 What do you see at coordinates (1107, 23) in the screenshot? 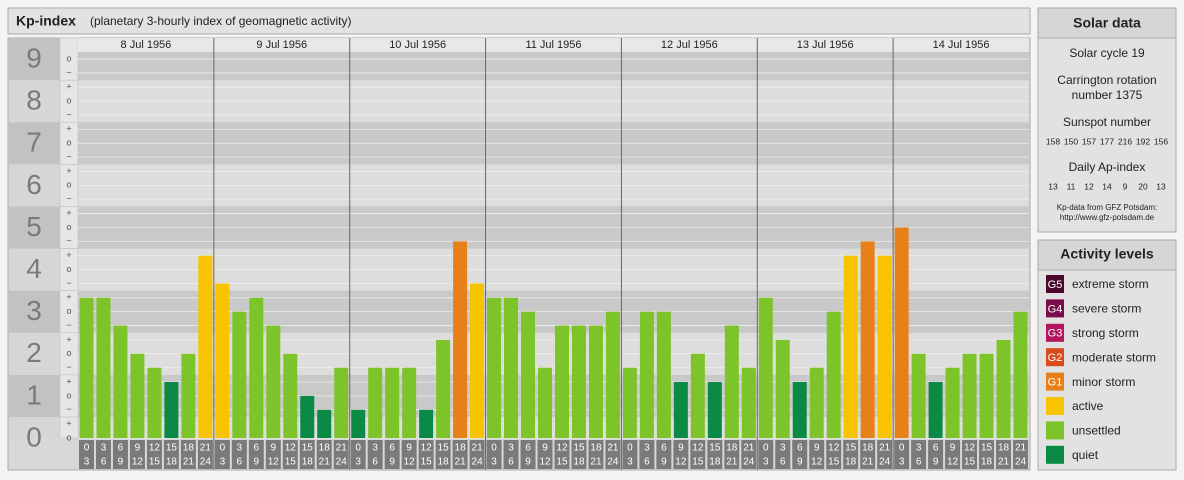
I see `solar-title: Solar data` at bounding box center [1107, 23].